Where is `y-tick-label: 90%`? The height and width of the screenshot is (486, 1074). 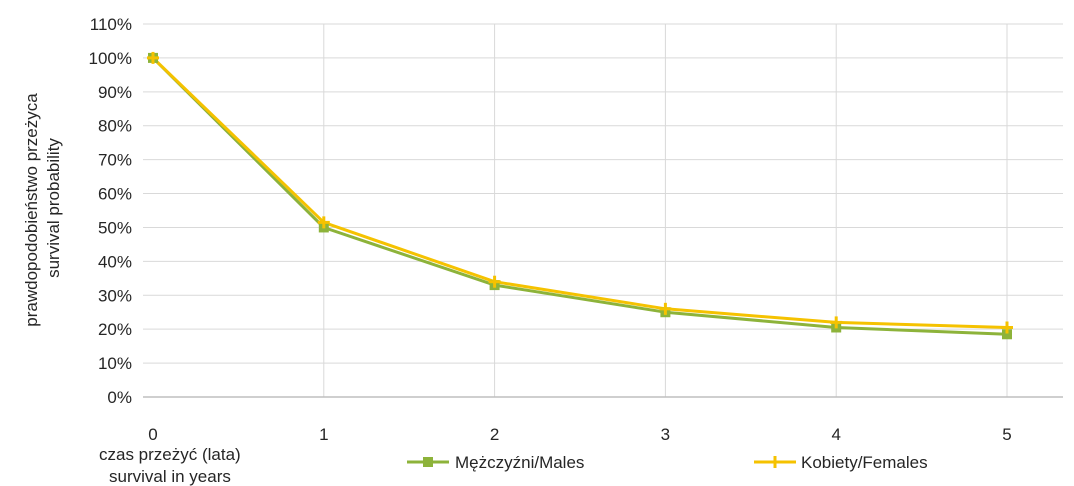
y-tick-label: 90% is located at coordinates (115, 92).